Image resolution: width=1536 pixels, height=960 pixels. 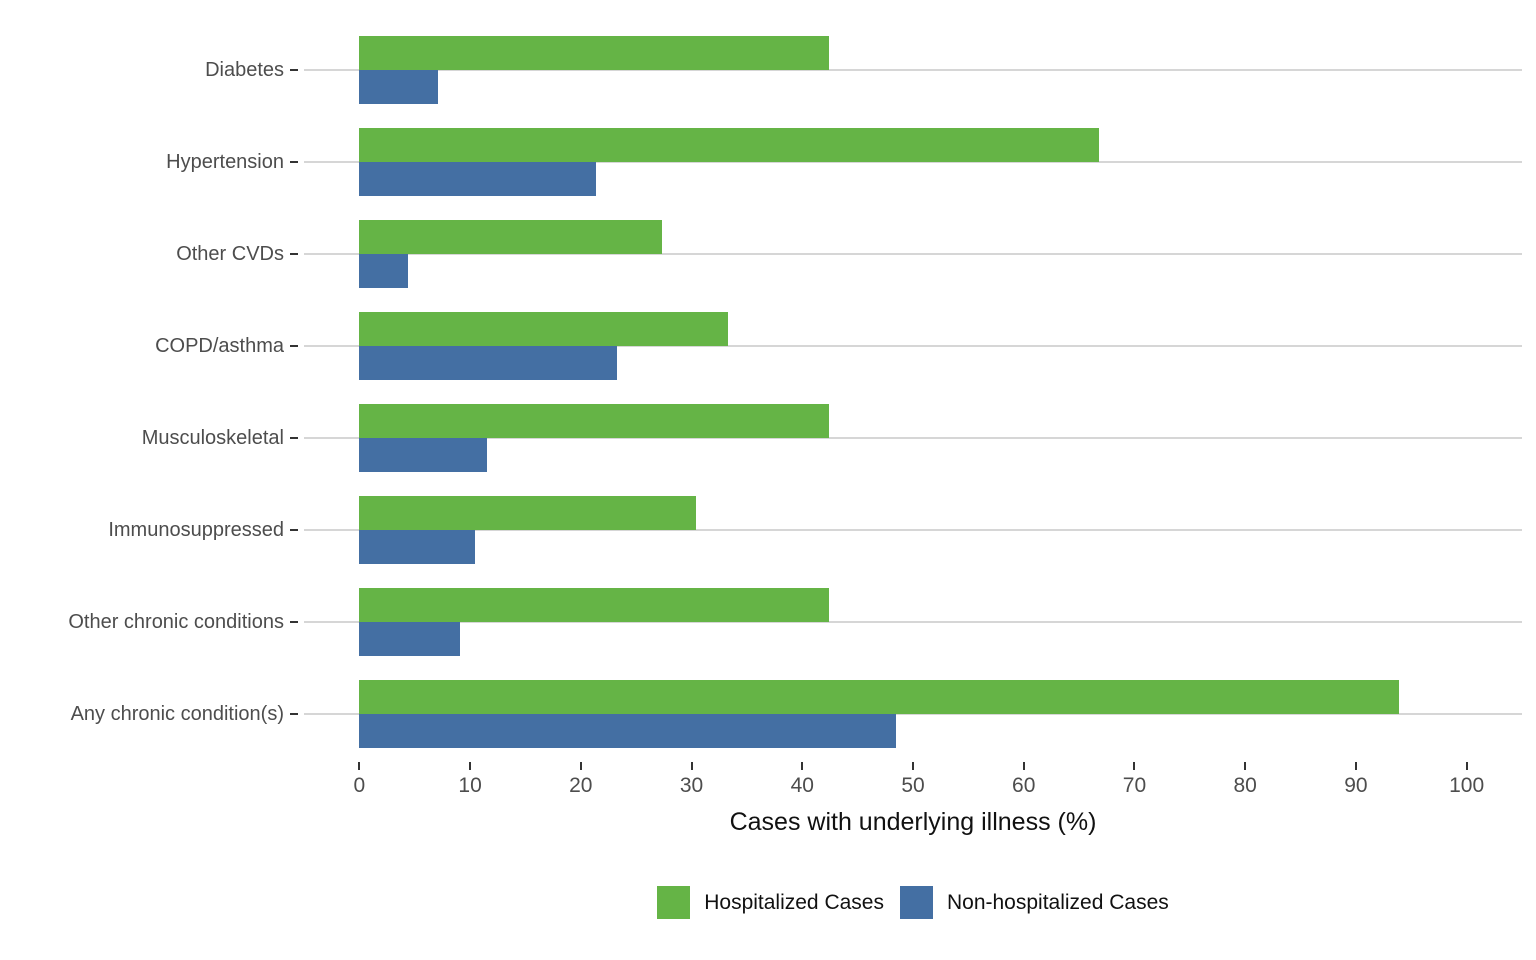 What do you see at coordinates (913, 822) in the screenshot?
I see `x-axis-title: Cases with underlying illness (%)` at bounding box center [913, 822].